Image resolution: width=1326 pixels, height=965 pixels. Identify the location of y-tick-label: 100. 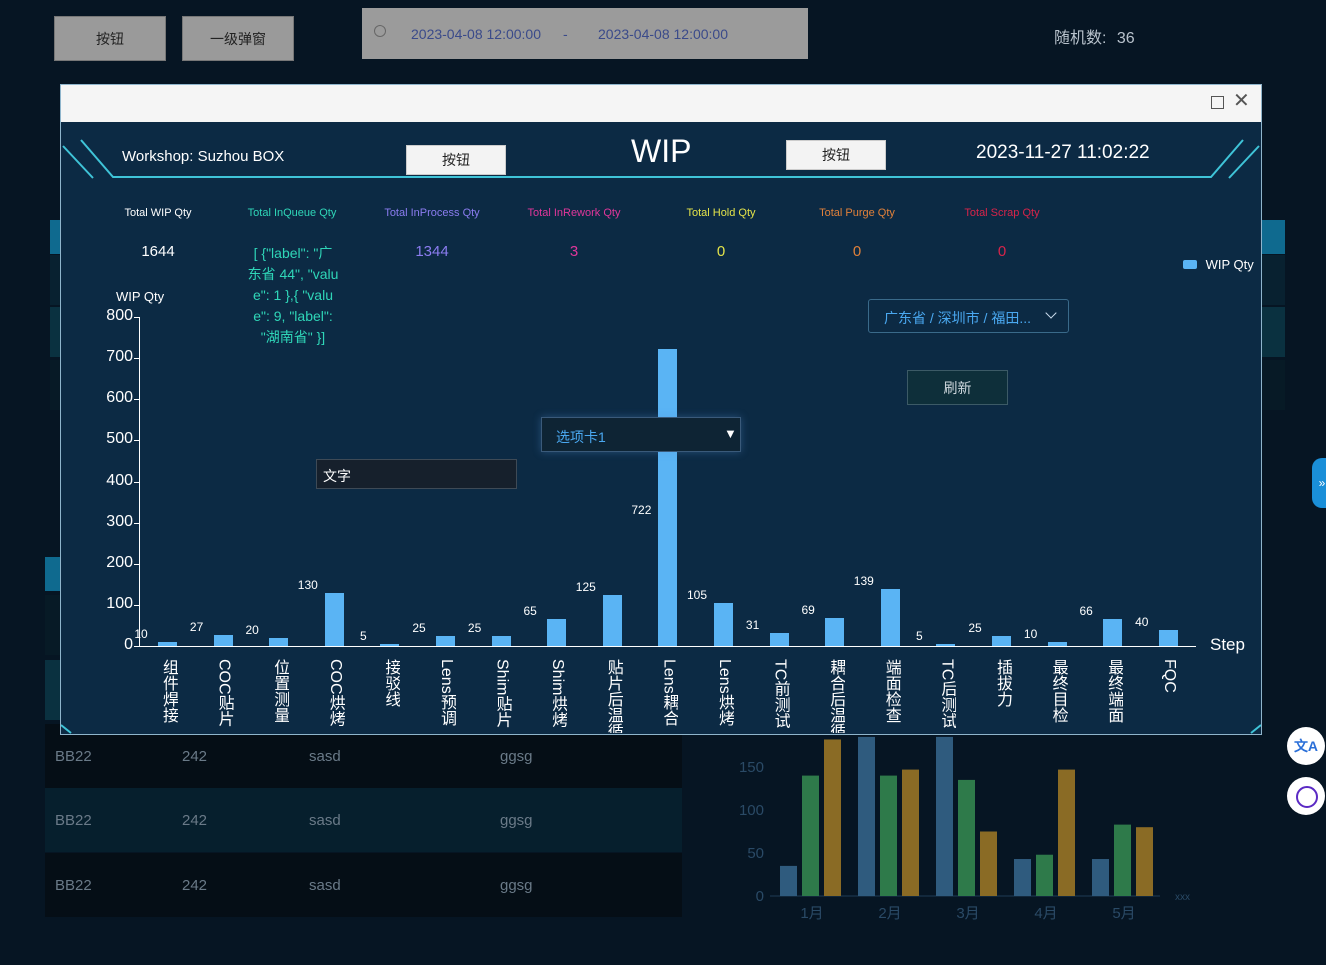
(119, 603).